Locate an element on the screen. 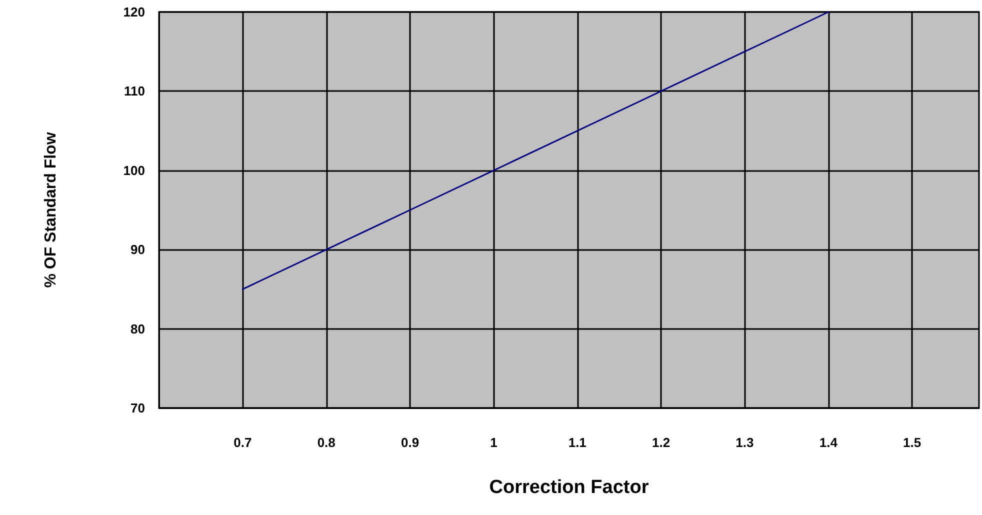 The width and height of the screenshot is (982, 515). y-tick-label: 70 is located at coordinates (137, 408).